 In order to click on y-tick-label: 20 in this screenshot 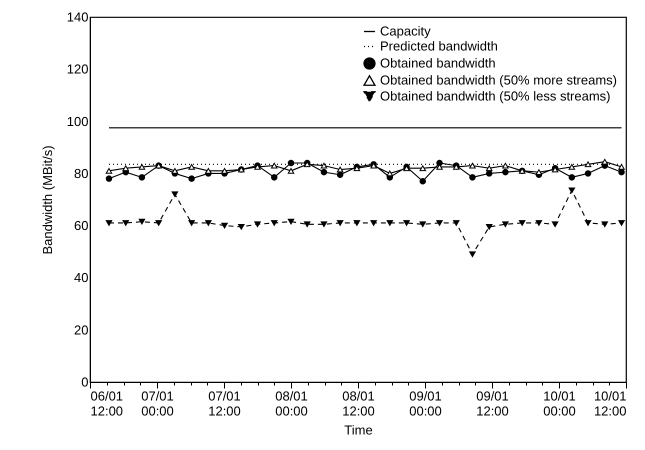, I will do `click(81, 330)`.